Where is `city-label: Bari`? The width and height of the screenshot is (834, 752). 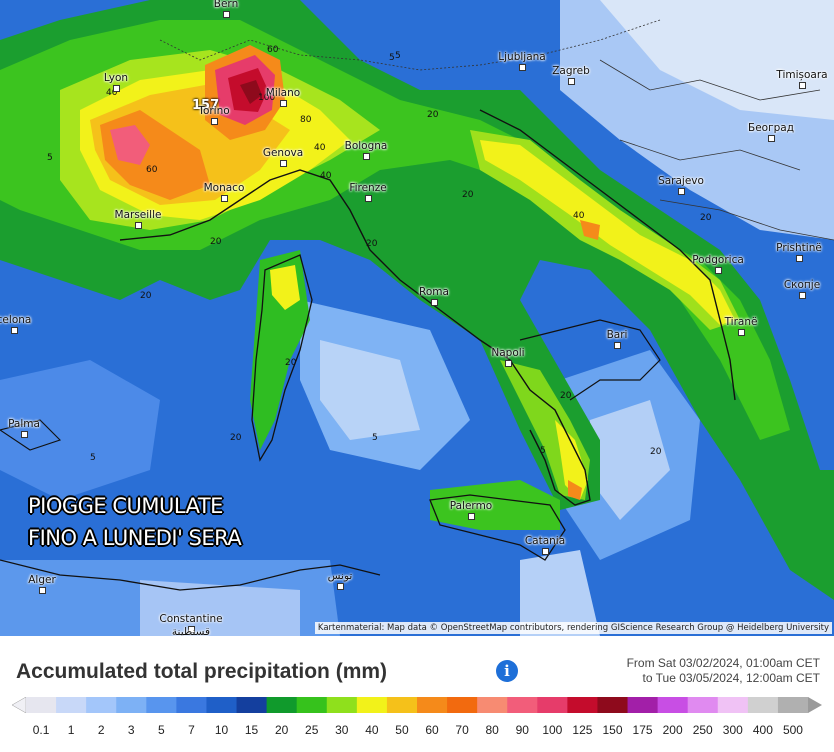 city-label: Bari is located at coordinates (617, 335).